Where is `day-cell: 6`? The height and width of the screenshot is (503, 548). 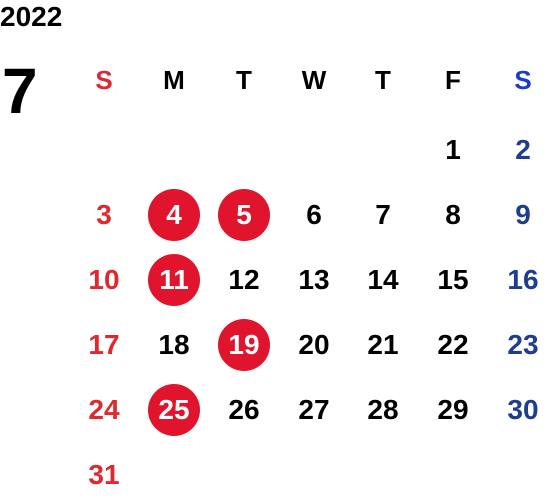
day-cell: 6 is located at coordinates (314, 214).